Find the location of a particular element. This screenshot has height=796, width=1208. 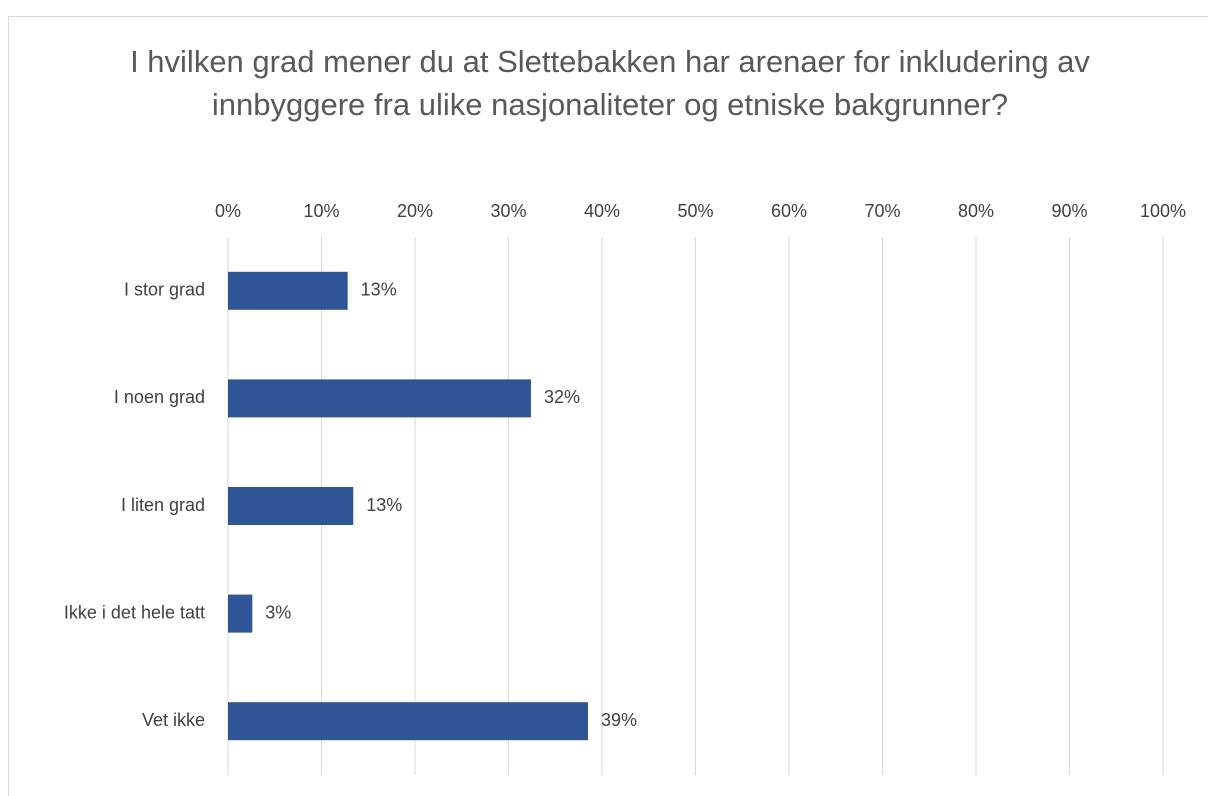

data-label: 39% is located at coordinates (619, 720).